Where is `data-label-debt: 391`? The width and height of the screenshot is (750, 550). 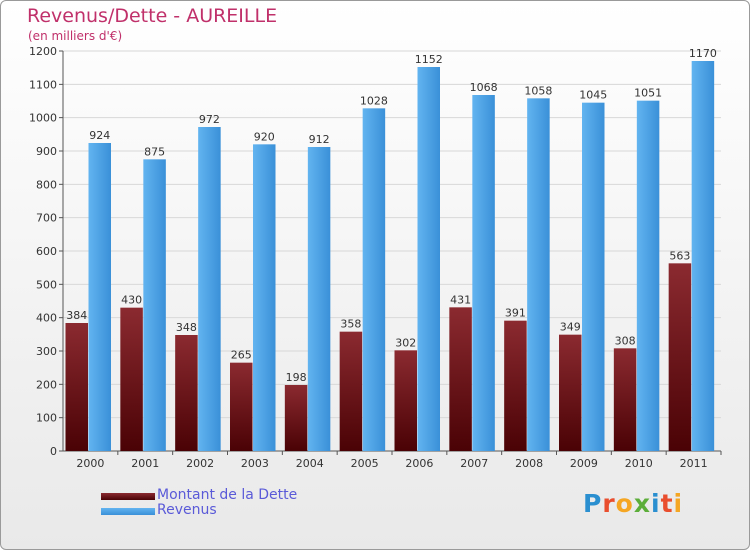
data-label-debt: 391 is located at coordinates (515, 313).